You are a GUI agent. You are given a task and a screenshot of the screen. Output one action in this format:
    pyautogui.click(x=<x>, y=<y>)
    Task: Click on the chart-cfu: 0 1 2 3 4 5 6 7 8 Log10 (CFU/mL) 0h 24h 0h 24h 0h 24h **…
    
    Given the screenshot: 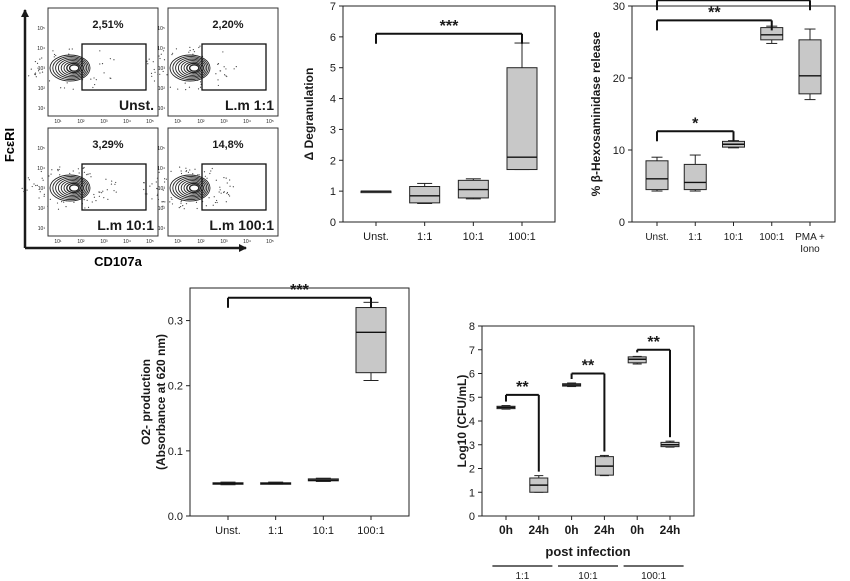 What is the action you would take?
    pyautogui.click(x=575, y=451)
    